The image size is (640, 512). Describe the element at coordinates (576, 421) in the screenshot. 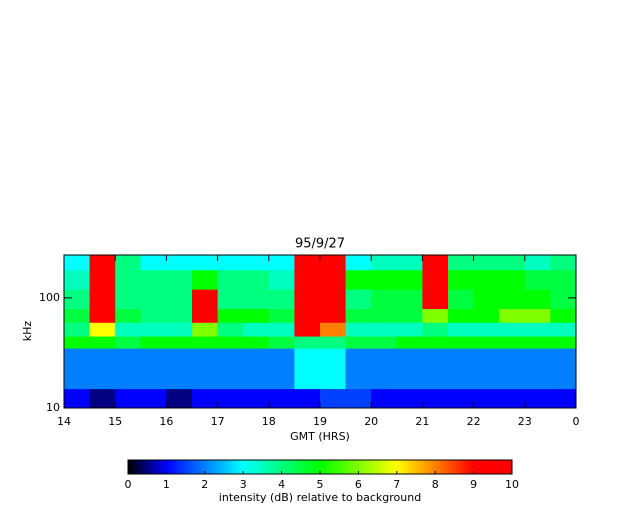

I see `x-tick-label: 0` at that location.